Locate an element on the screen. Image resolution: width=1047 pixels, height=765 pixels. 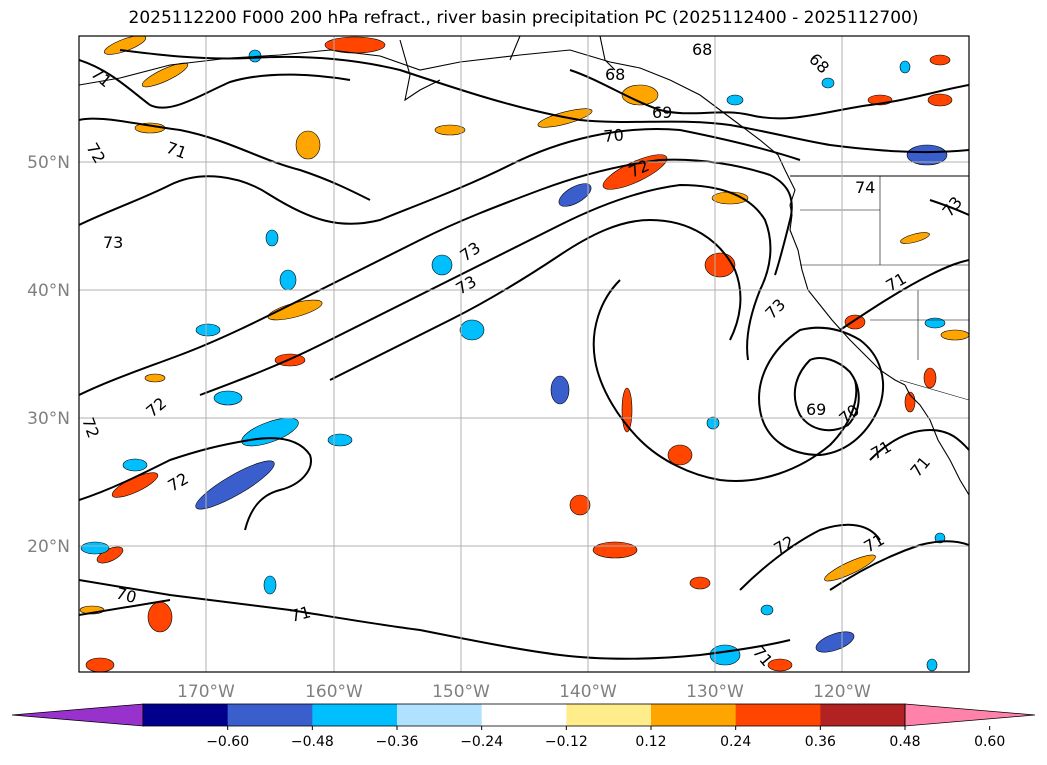
lon-label-140w: 140°W is located at coordinates (588, 692).